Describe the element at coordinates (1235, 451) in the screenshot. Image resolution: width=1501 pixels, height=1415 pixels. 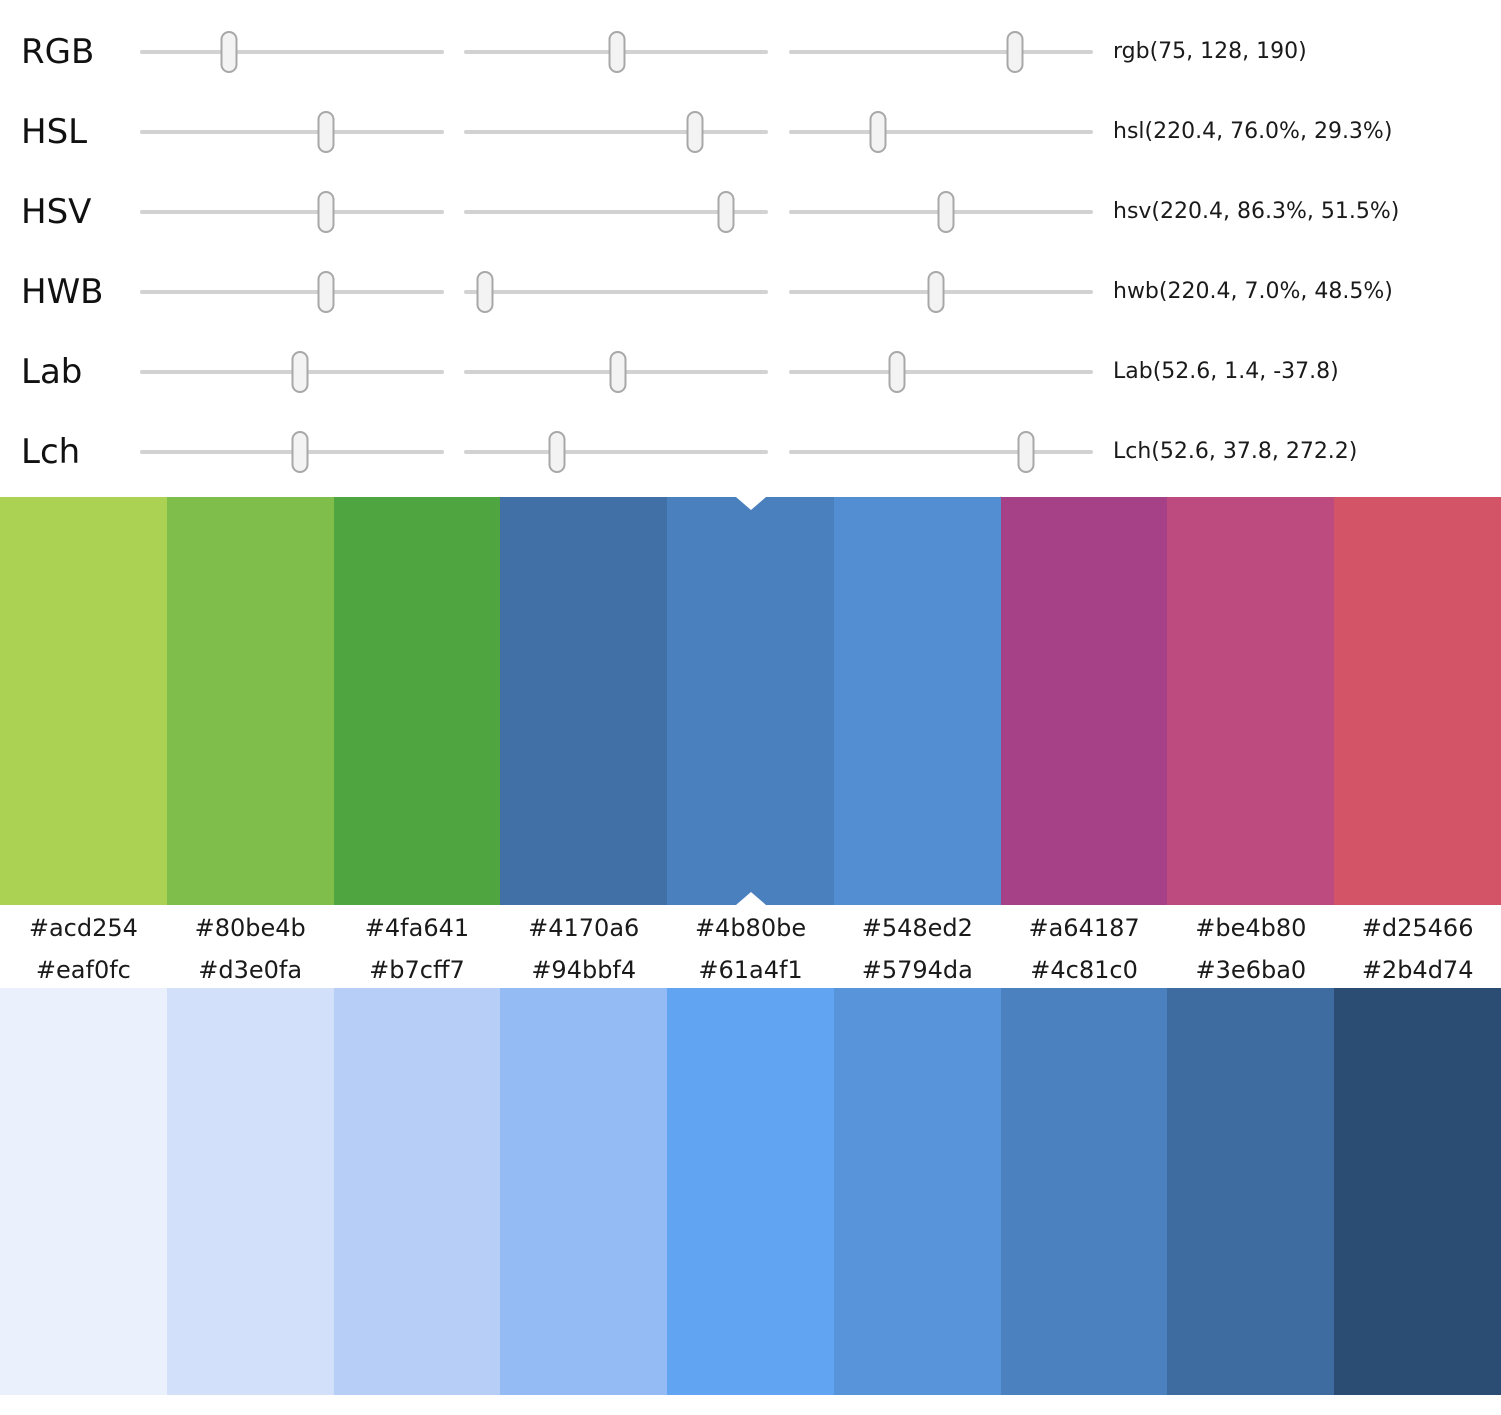
I see `slider-row-value: Lch(52.6, 37.8, 272.2)` at that location.